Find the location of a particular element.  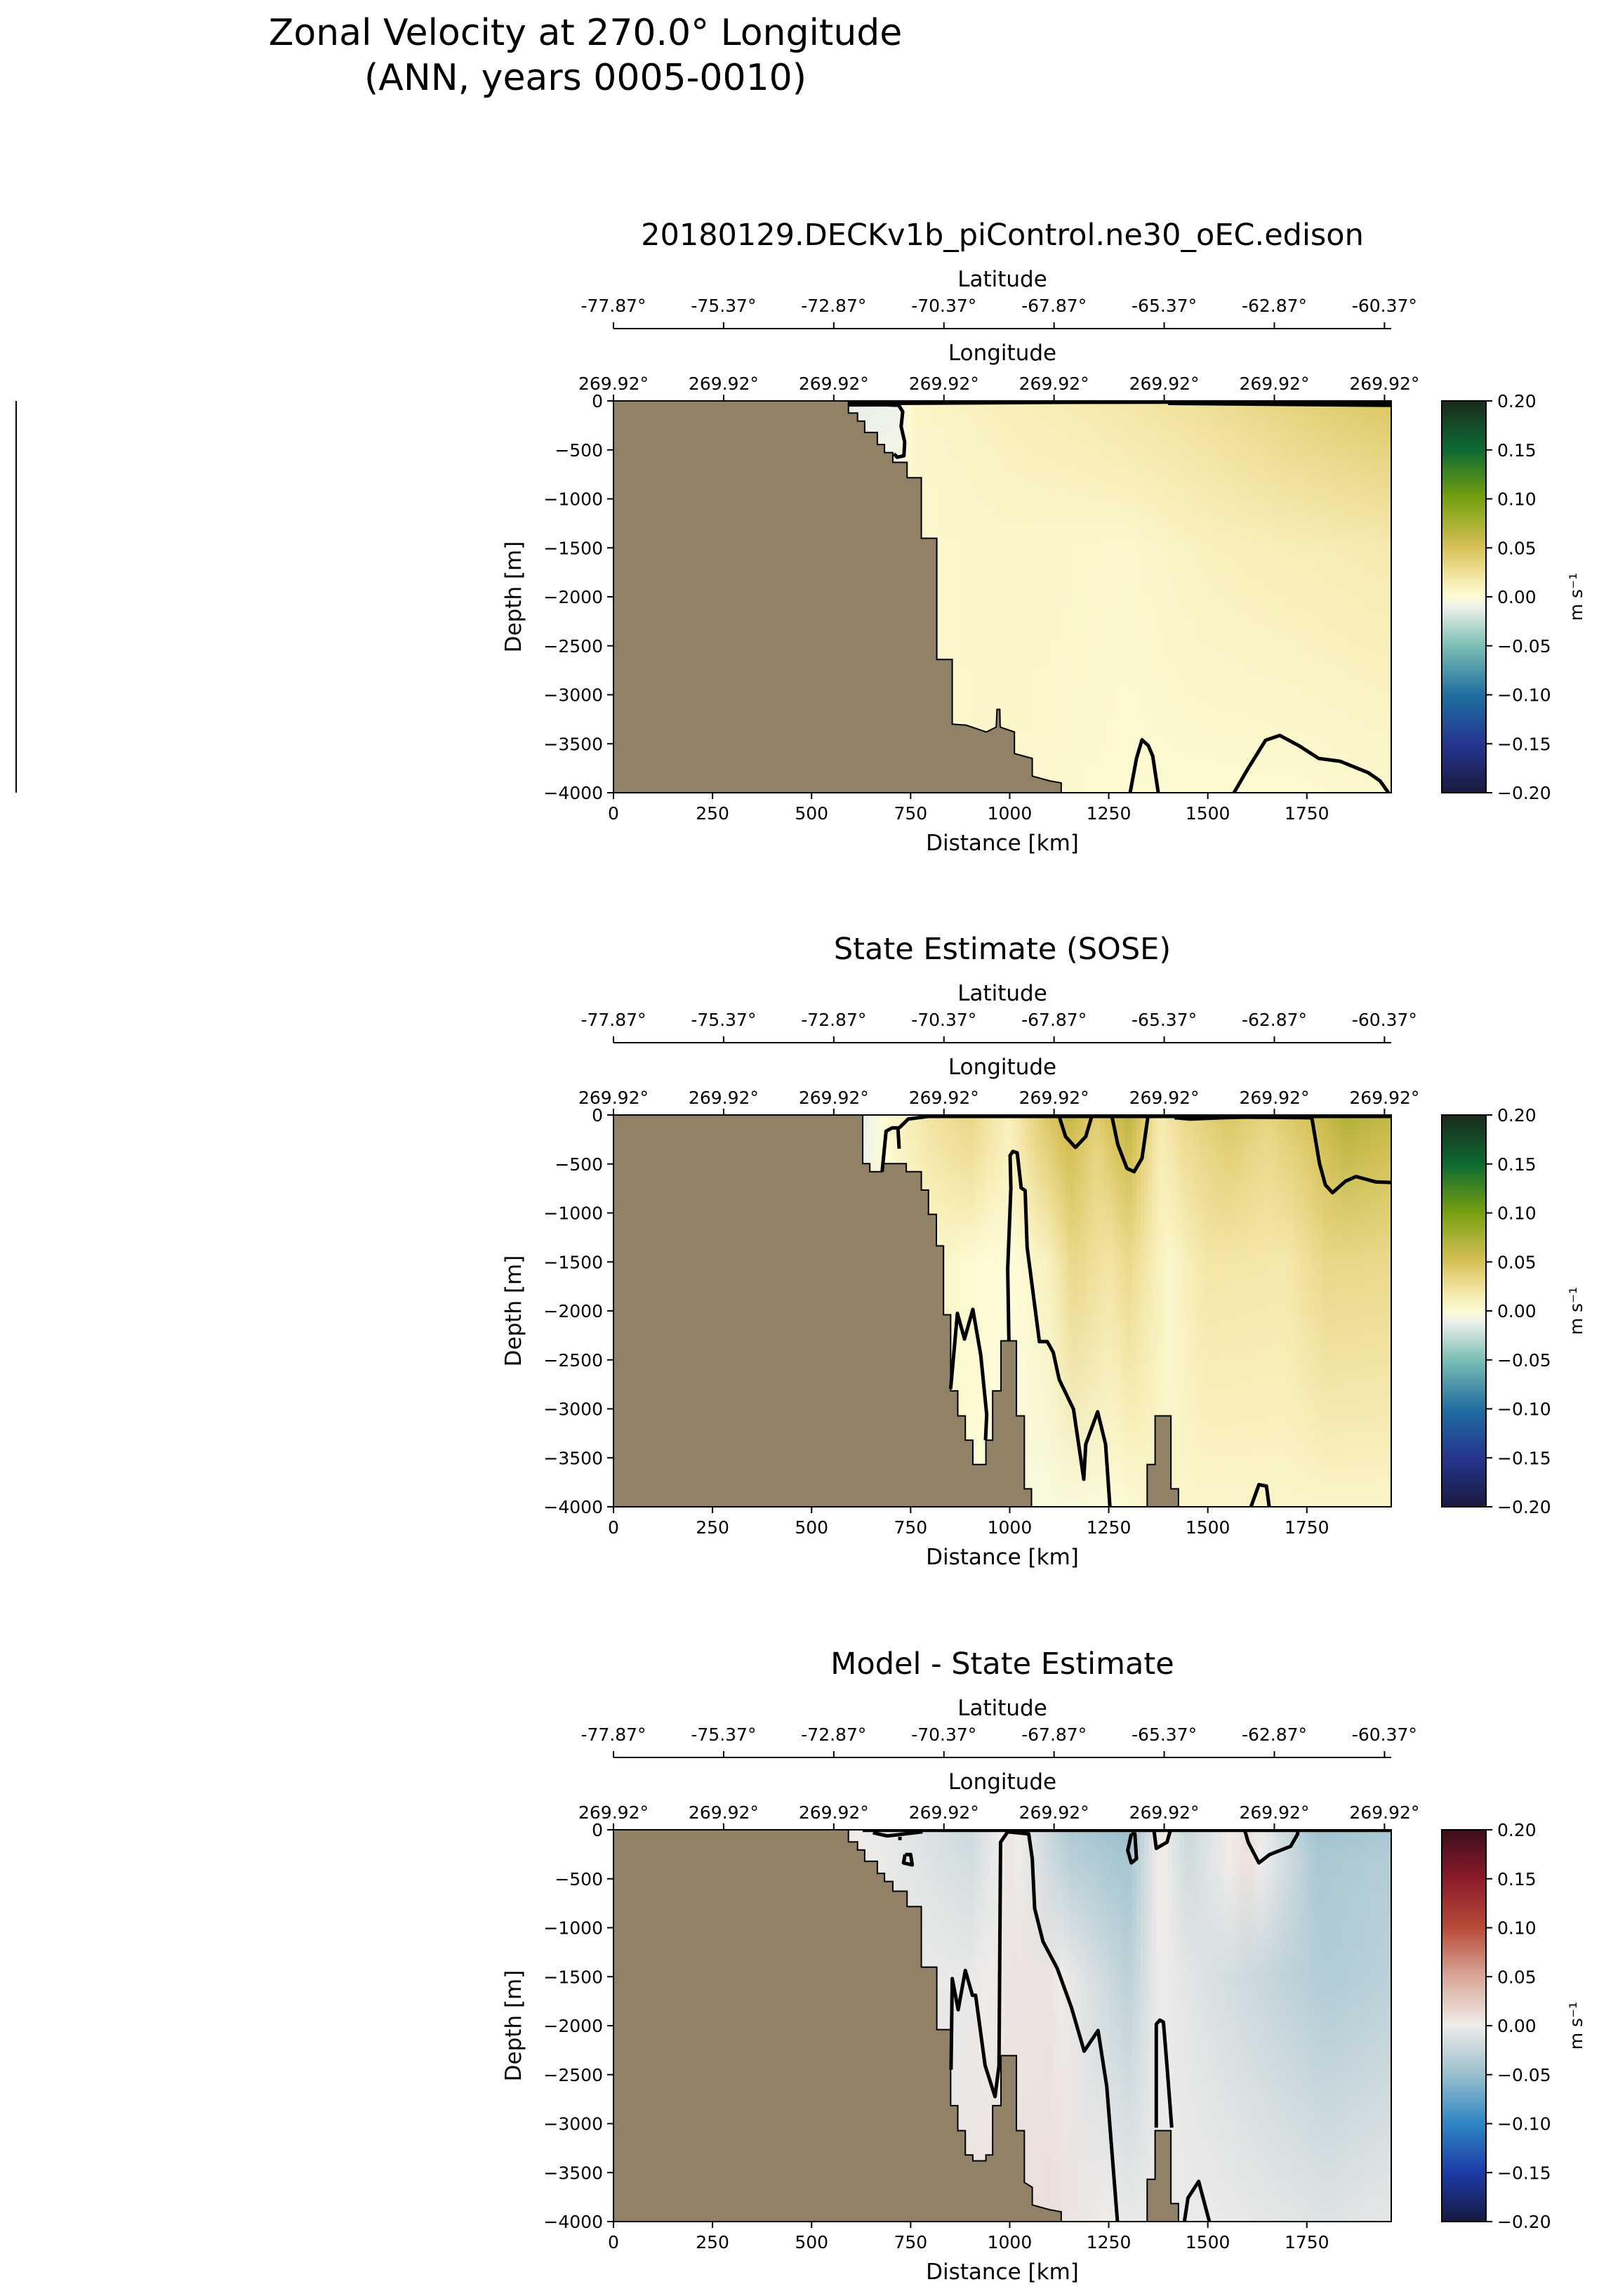

latitude-tick-label: -72.87° is located at coordinates (833, 1020).